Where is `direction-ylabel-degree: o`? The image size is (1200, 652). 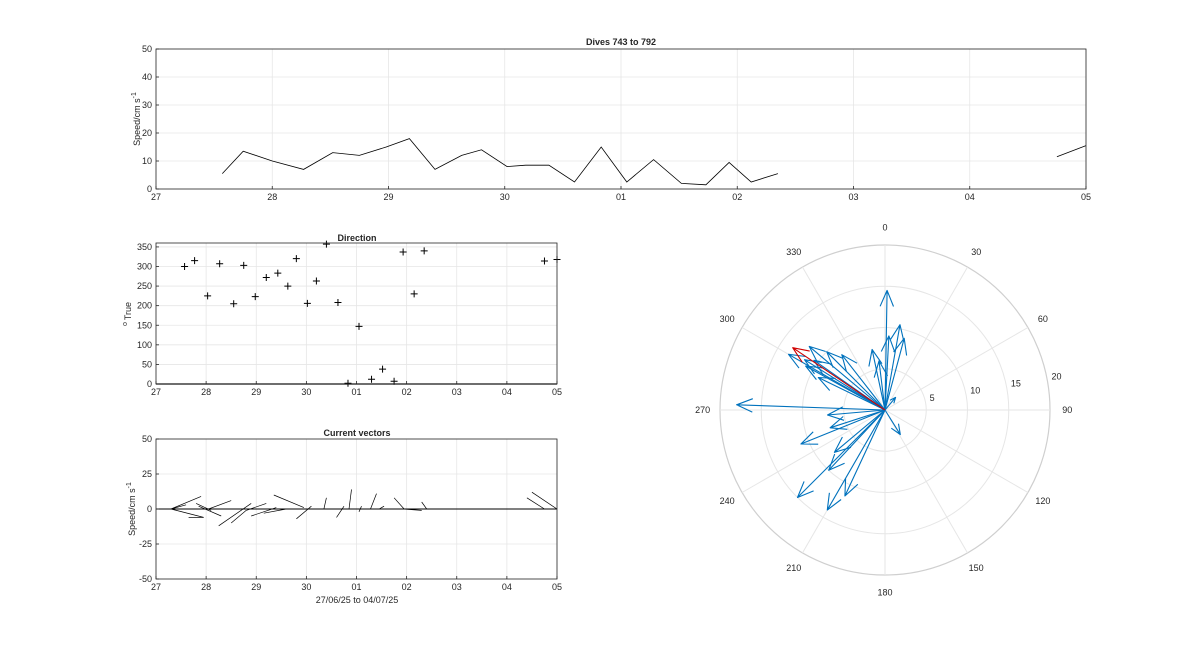
direction-ylabel-degree: o is located at coordinates (125, 324).